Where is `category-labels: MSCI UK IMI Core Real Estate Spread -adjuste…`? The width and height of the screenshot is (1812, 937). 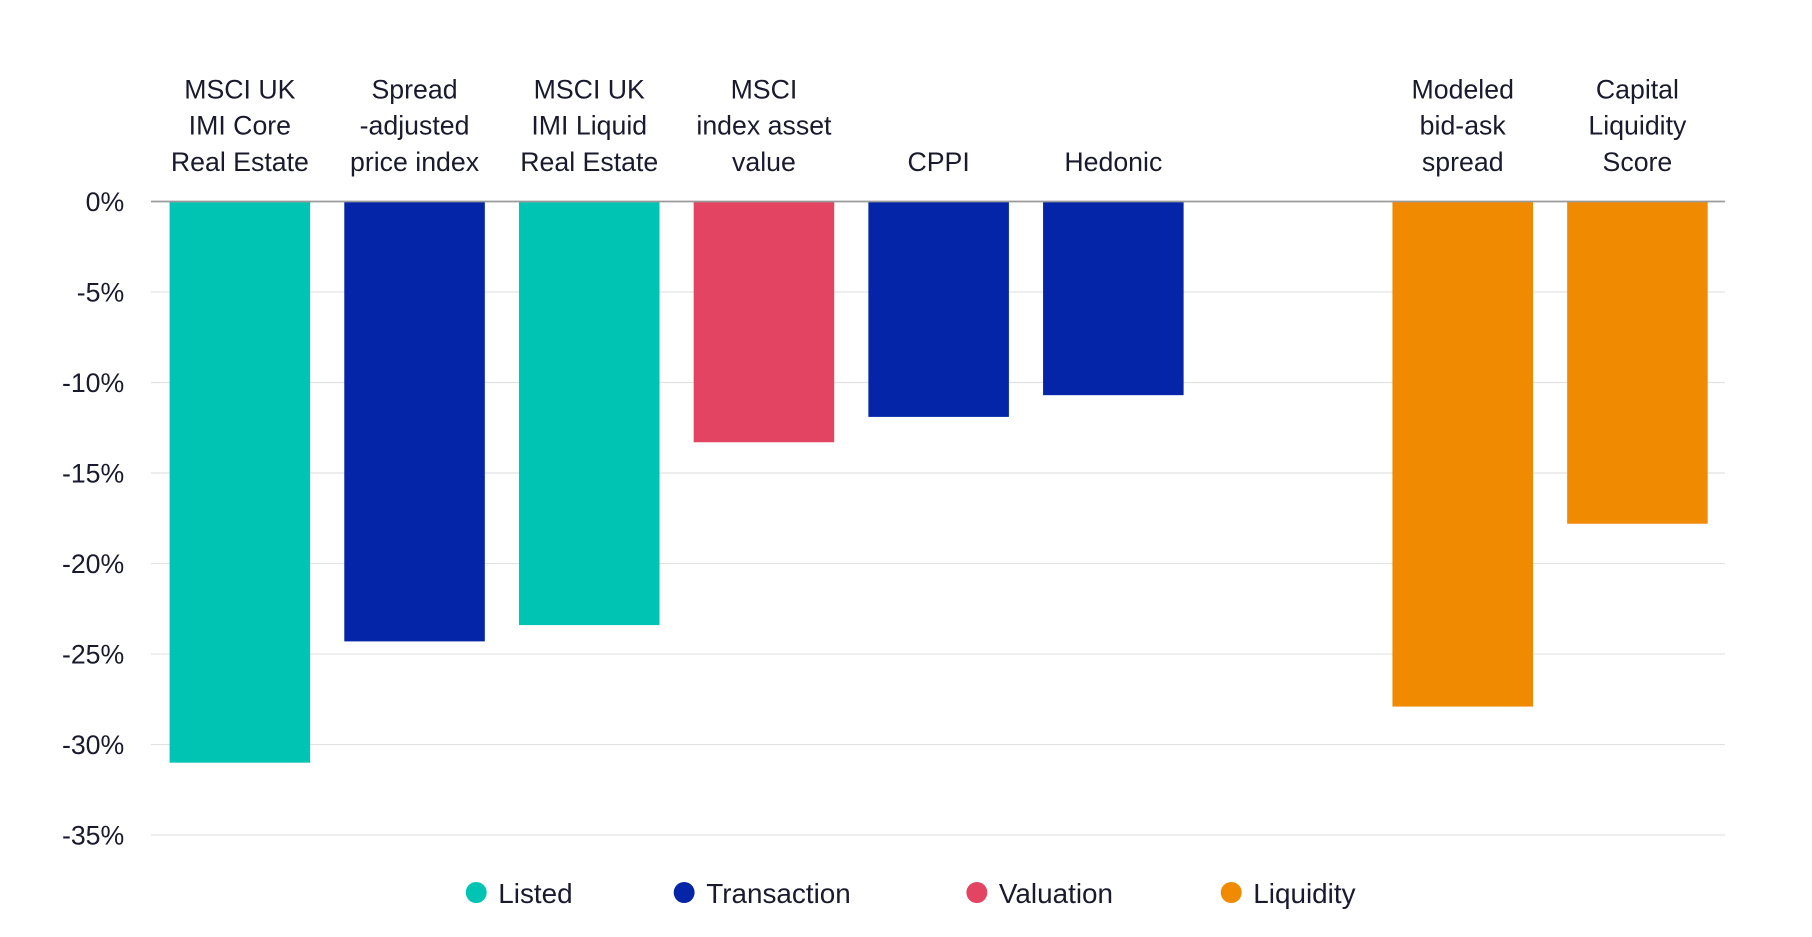 category-labels: MSCI UK IMI Core Real Estate Spread -adjuste… is located at coordinates (929, 125).